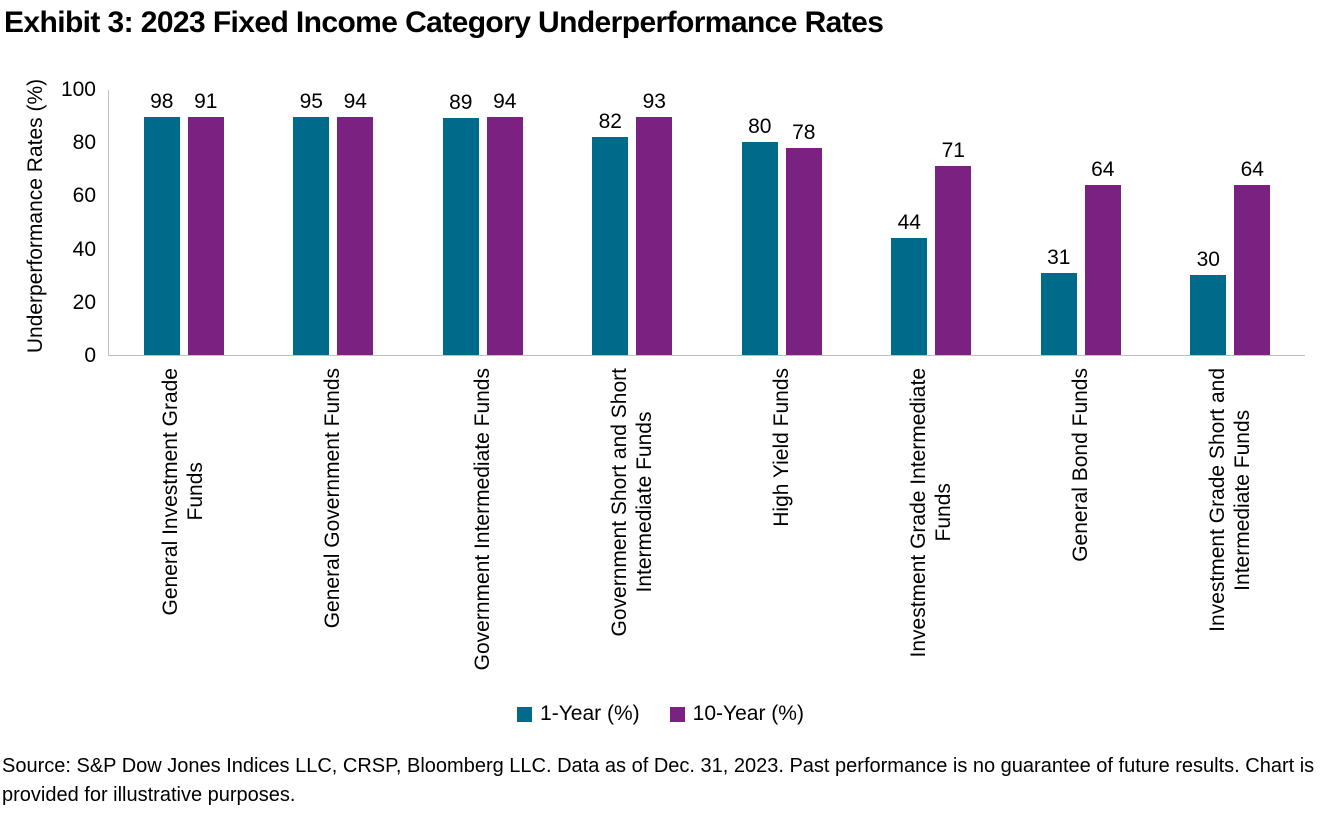 The image size is (1321, 816). I want to click on bar-column: 31, so click(1058, 222).